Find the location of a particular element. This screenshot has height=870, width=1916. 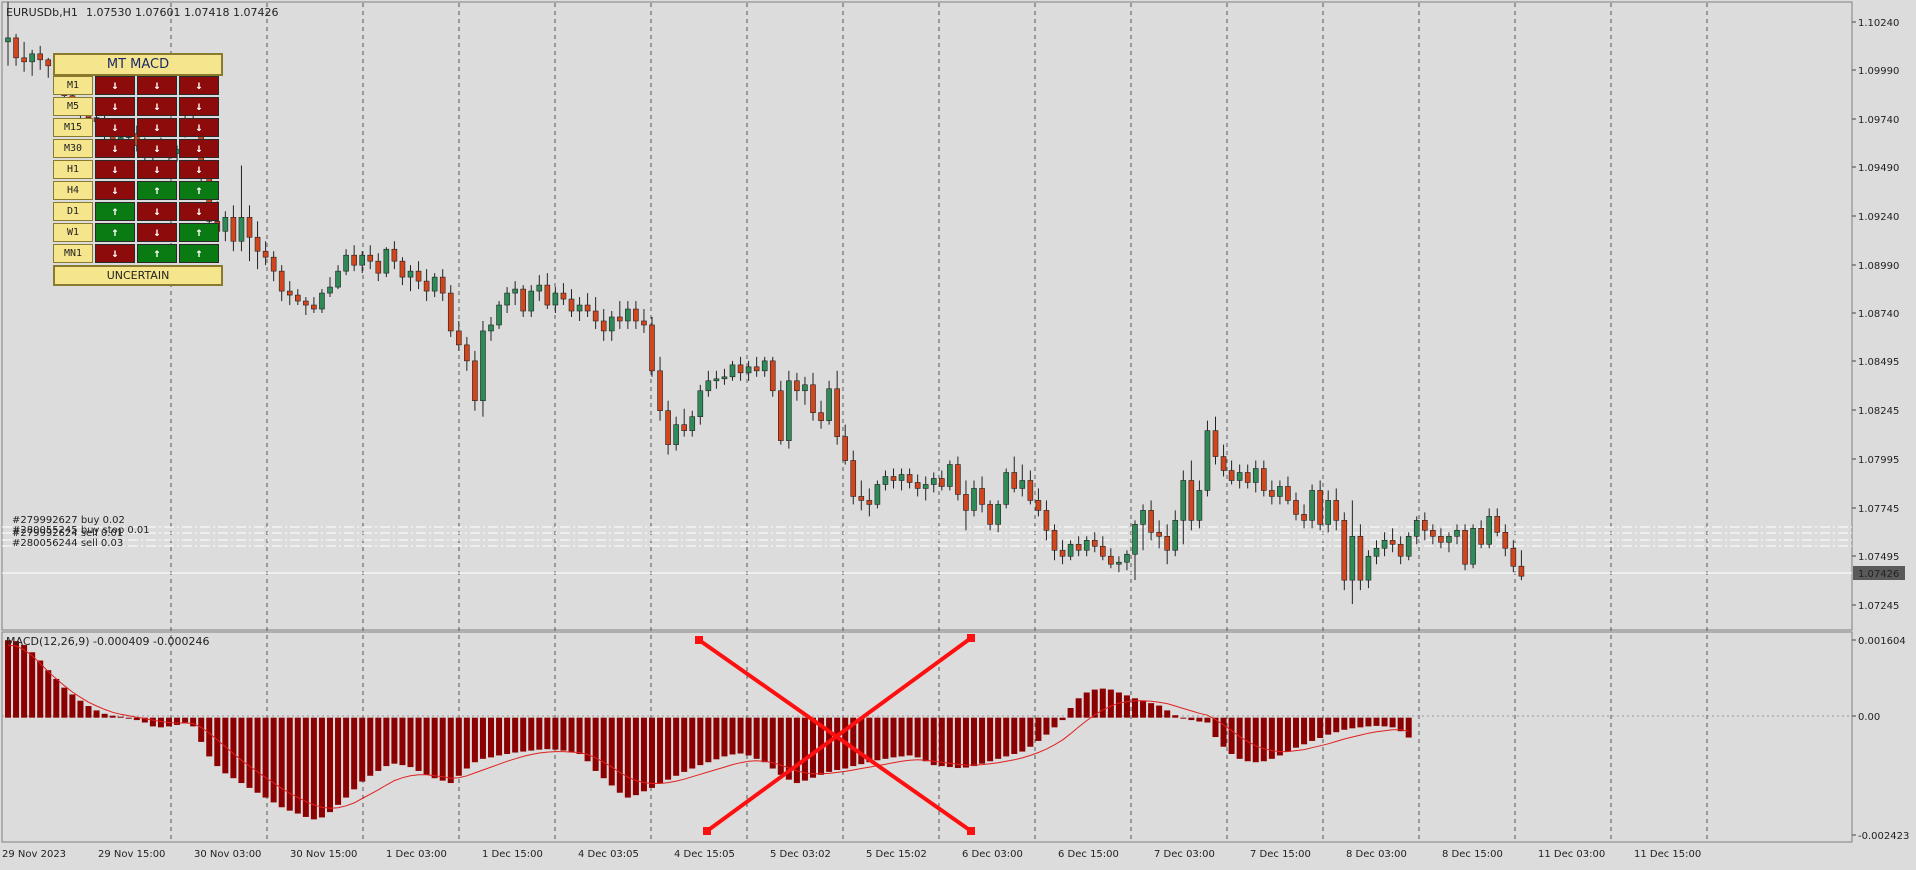

up-arrow-icon: ↑ is located at coordinates (115, 232).